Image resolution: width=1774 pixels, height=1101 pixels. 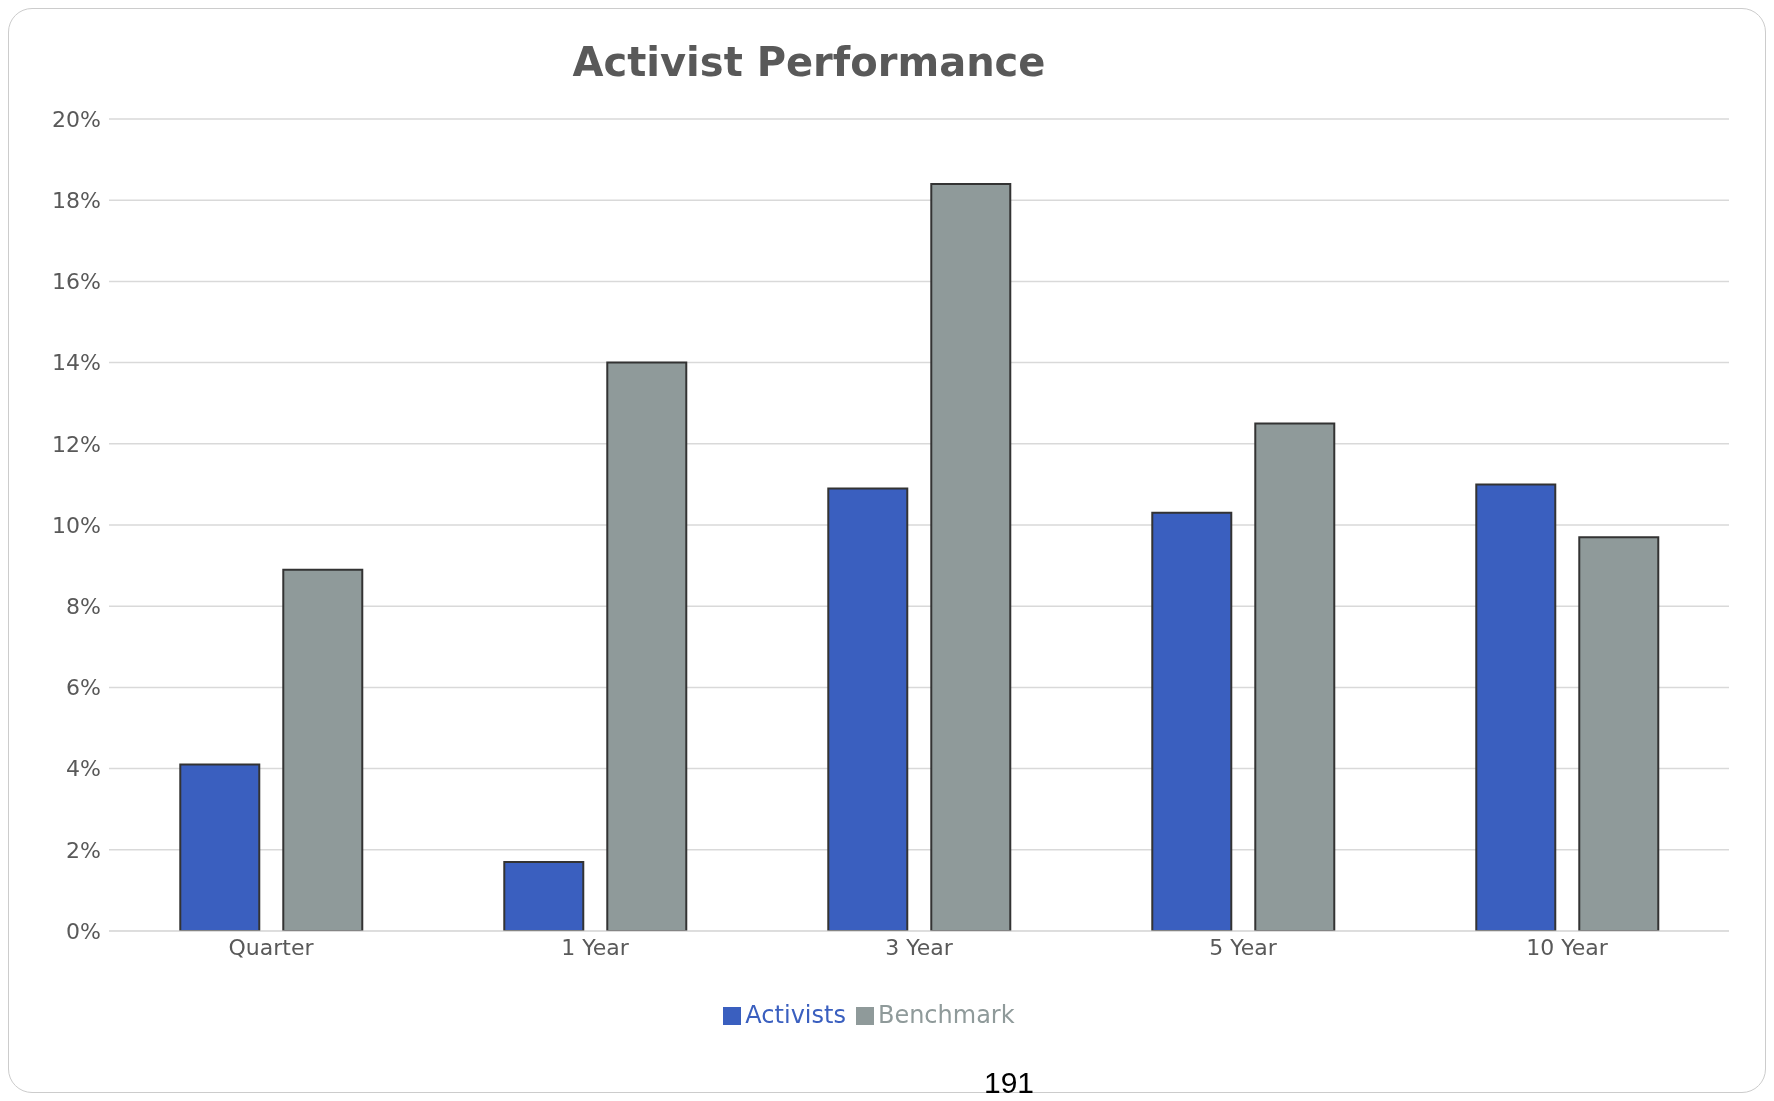 I want to click on legend-label: Activists, so click(x=795, y=1015).